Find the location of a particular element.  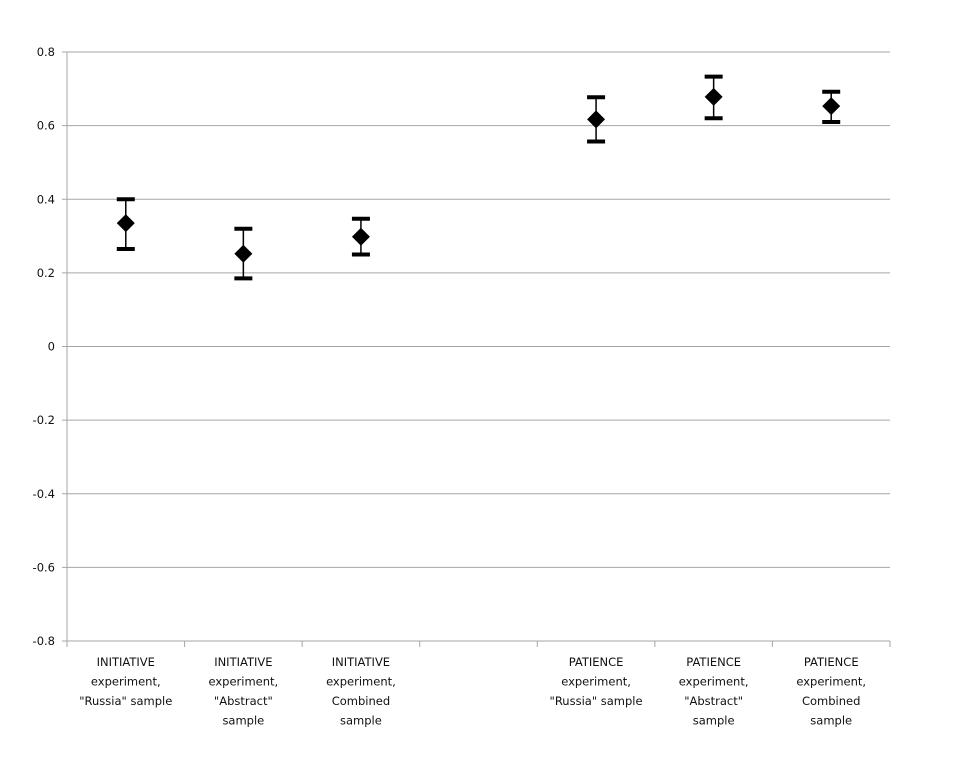

x-category-label: INITIATIVE experiment, Combined sample is located at coordinates (361, 691).